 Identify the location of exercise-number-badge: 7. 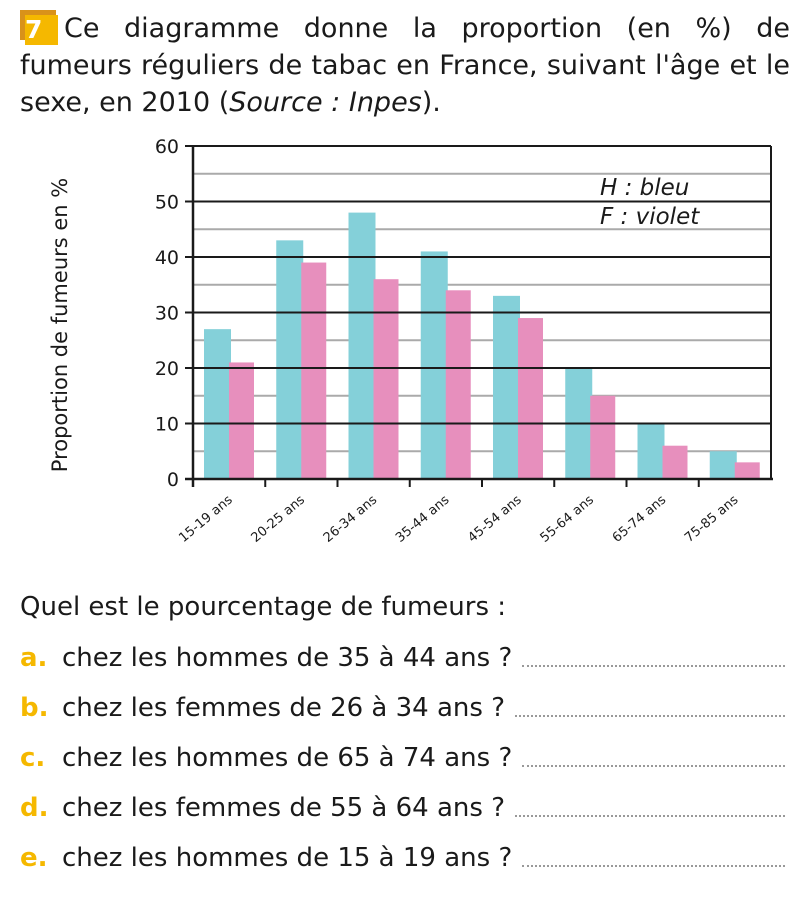
(39, 27).